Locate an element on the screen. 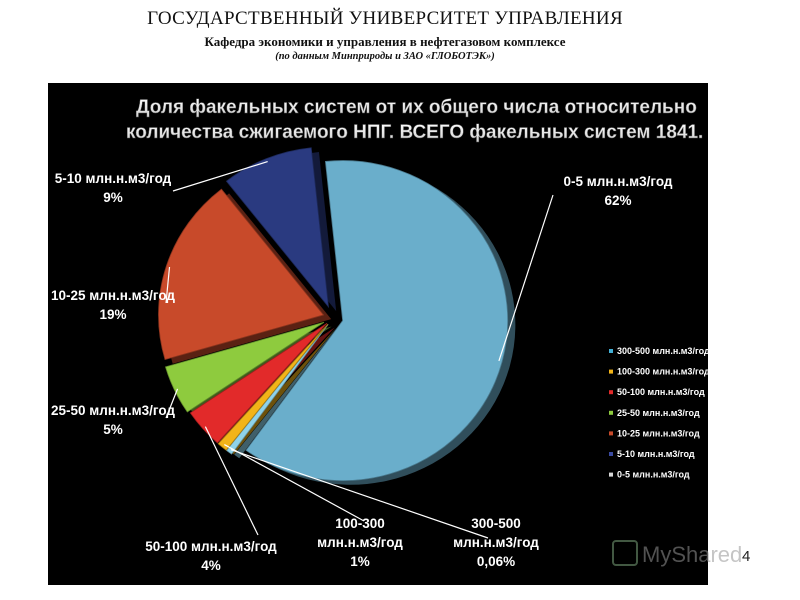  page-number: 4 is located at coordinates (746, 556).